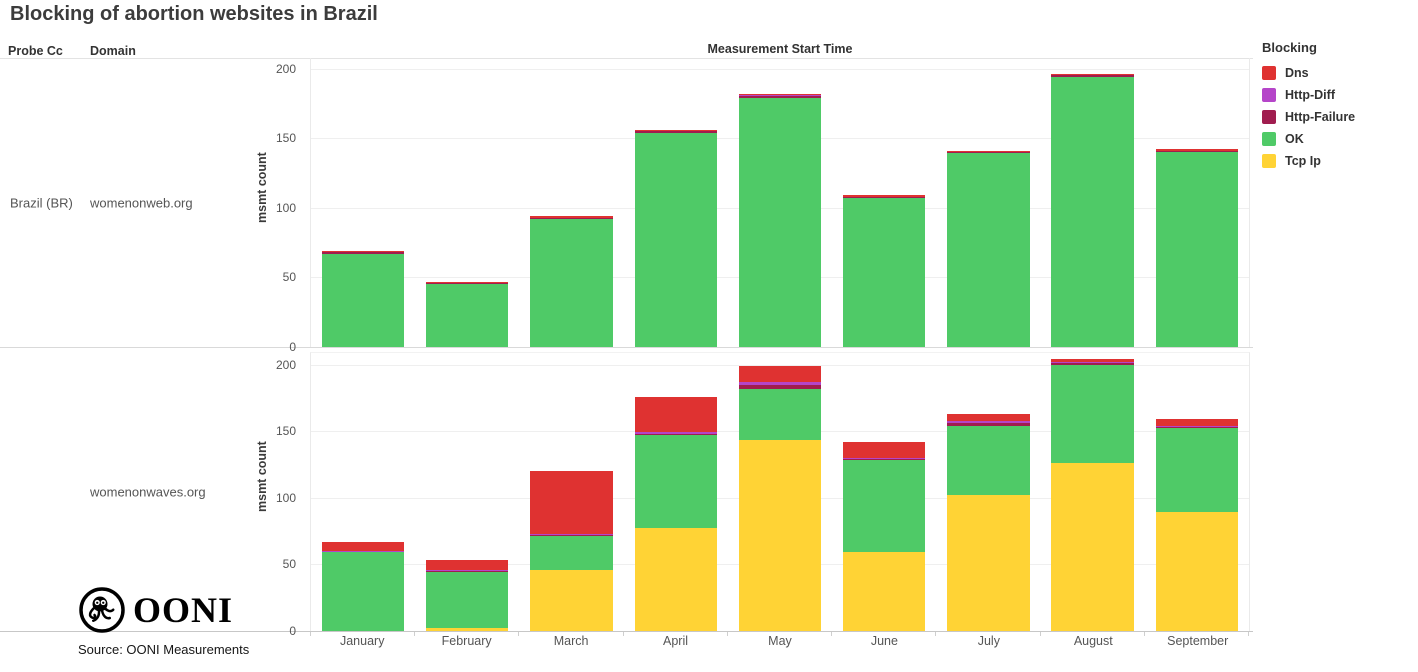 This screenshot has width=1418, height=672. I want to click on bar-slot-june, so click(884, 492).